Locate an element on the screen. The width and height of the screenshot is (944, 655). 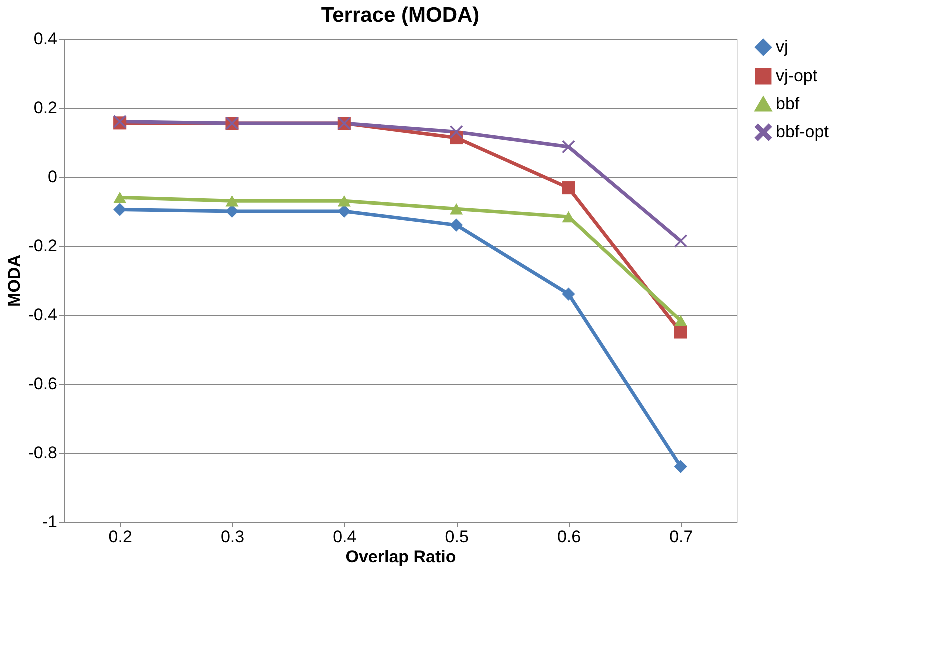
x-tick-label: 0.5 is located at coordinates (457, 537).